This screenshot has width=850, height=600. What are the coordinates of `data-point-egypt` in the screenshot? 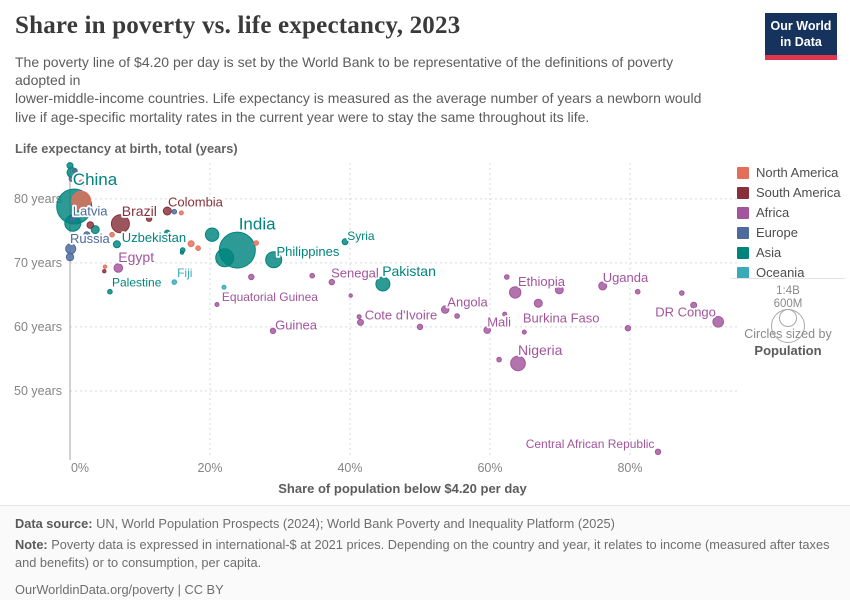 It's located at (118, 268).